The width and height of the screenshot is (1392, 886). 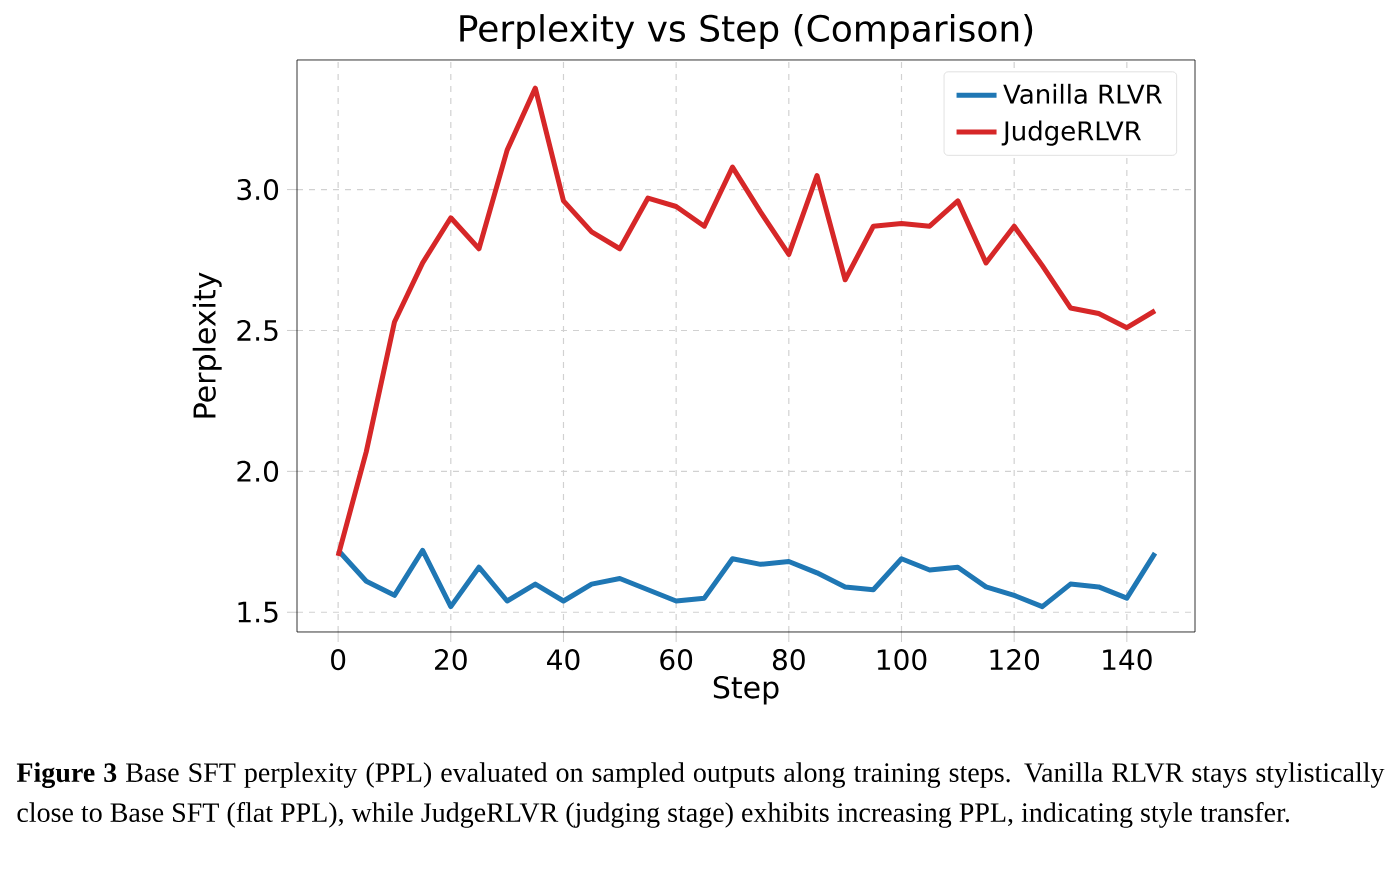 What do you see at coordinates (258, 471) in the screenshot?
I see `y-tick-label: 2.0` at bounding box center [258, 471].